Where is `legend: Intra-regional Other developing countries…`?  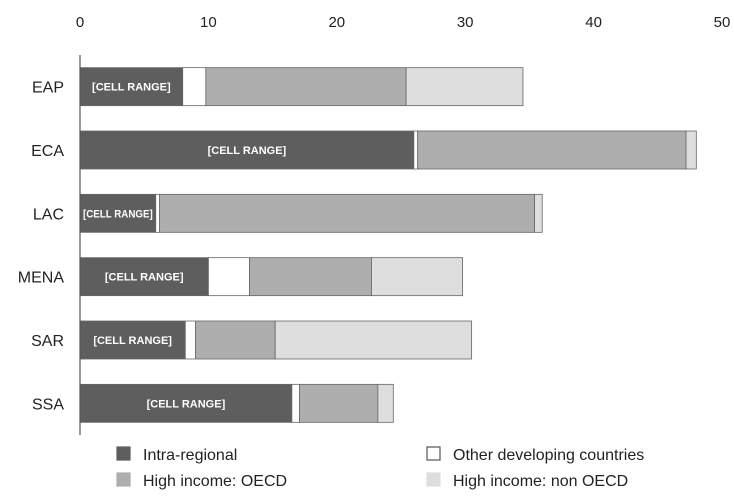 legend: Intra-regional Other developing countries… is located at coordinates (380, 468).